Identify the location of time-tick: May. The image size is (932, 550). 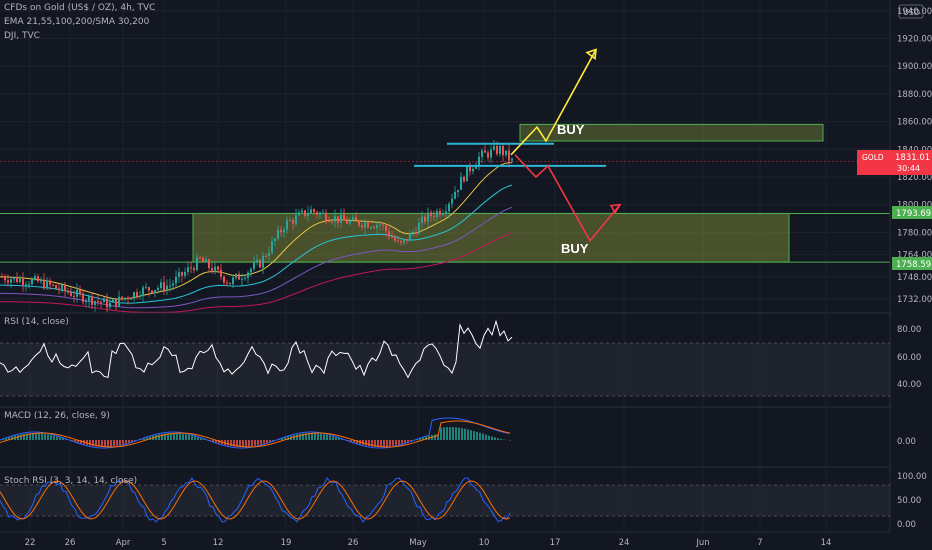
(418, 543).